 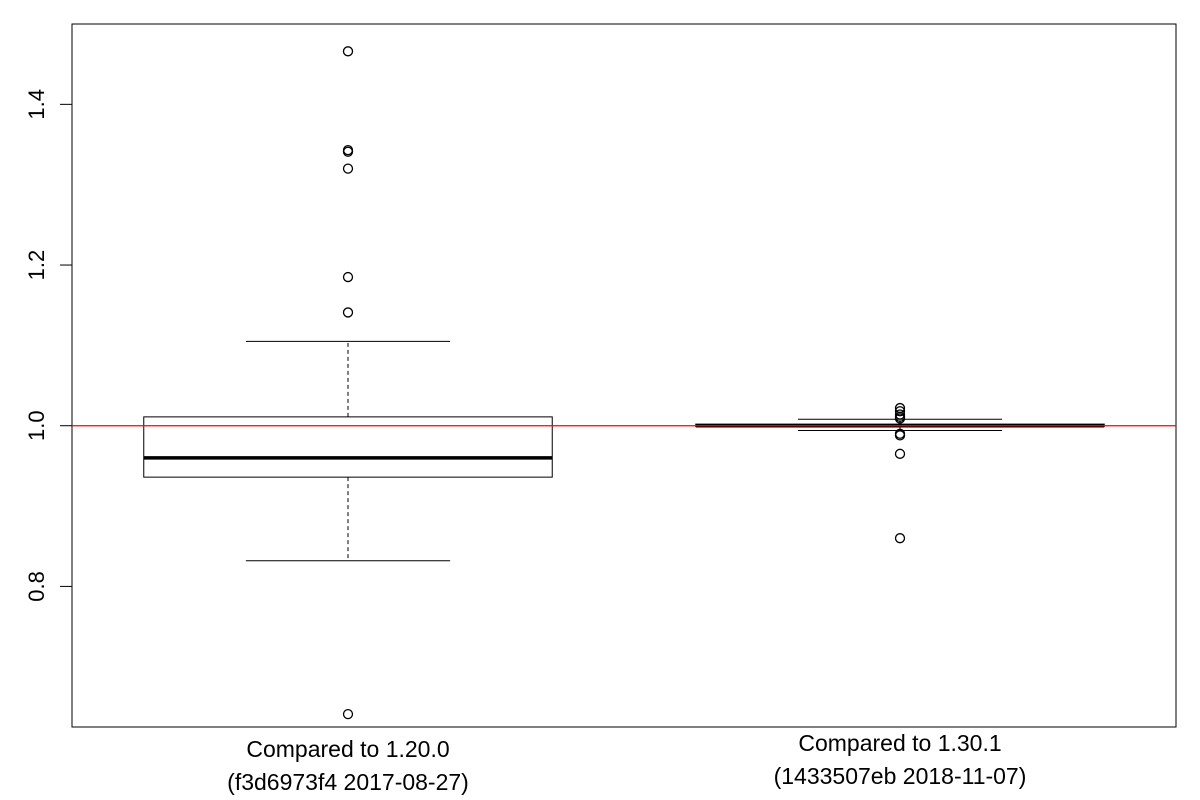 I want to click on y-axis: 0.8 1.0 1.2 1.4, so click(x=48, y=345).